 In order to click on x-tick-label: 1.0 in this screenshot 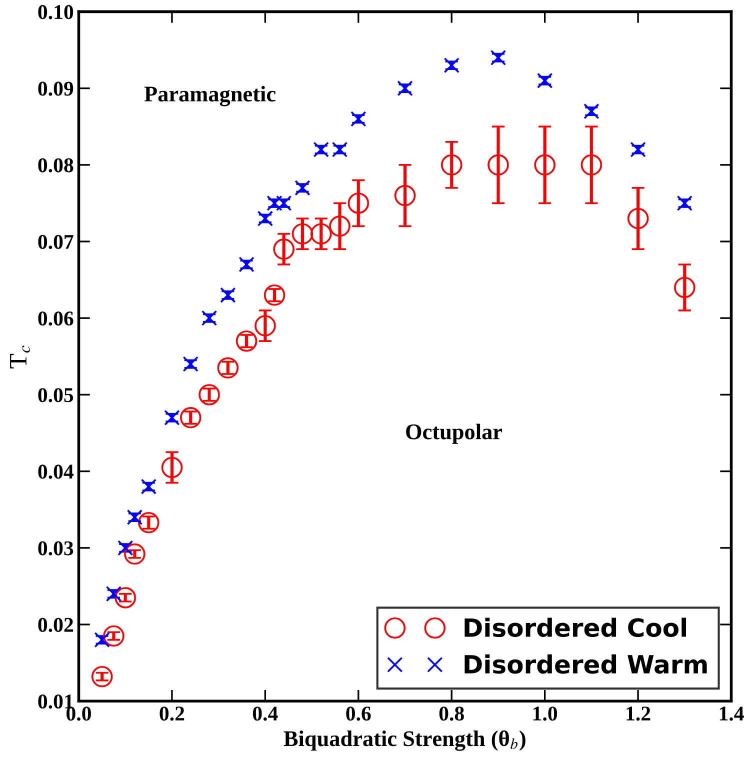, I will do `click(545, 713)`.